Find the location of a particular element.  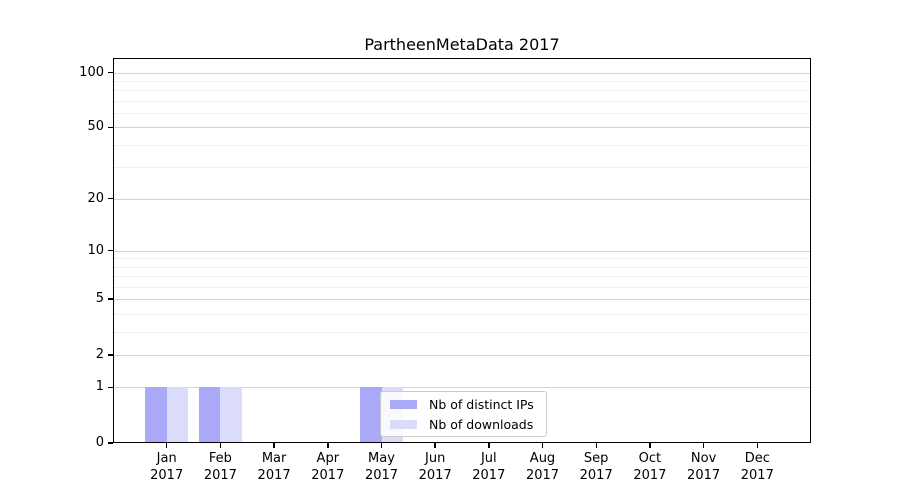

x-tick-label: Jul 2017 is located at coordinates (489, 467).